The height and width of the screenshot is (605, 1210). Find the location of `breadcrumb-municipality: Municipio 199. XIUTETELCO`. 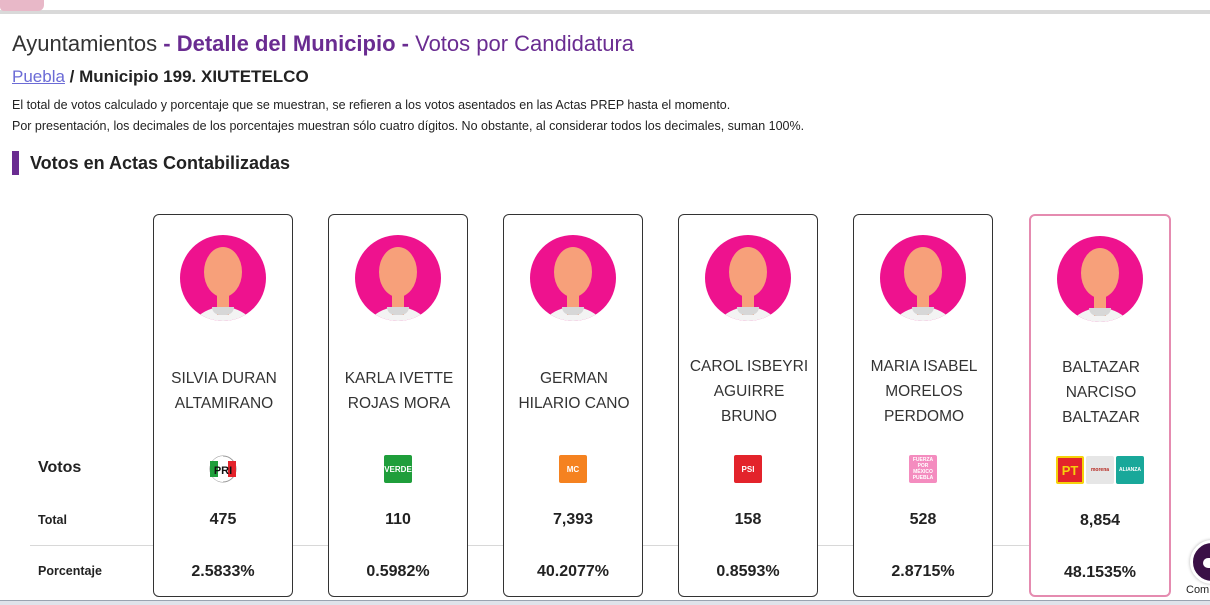

breadcrumb-municipality: Municipio 199. XIUTETELCO is located at coordinates (194, 76).